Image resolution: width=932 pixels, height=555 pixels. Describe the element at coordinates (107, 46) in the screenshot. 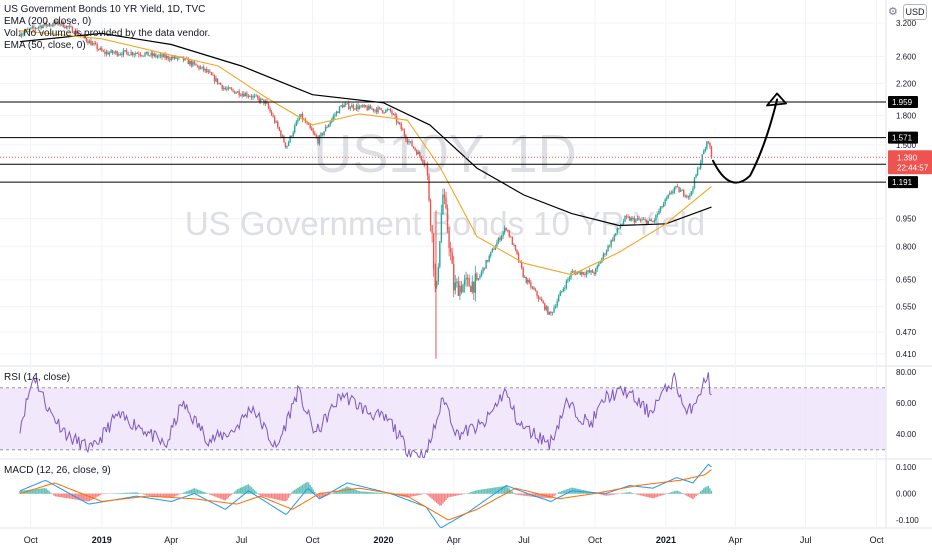

I see `legend-ema50: EMA (50, close, 0)` at that location.